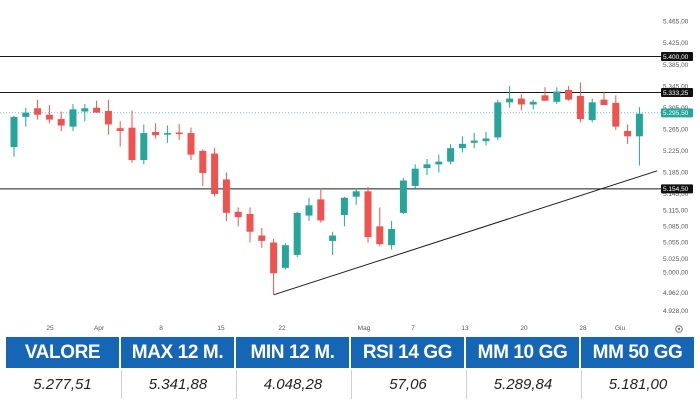 The height and width of the screenshot is (400, 700). Describe the element at coordinates (676, 293) in the screenshot. I see `y-tick-label: 4.962,00` at that location.